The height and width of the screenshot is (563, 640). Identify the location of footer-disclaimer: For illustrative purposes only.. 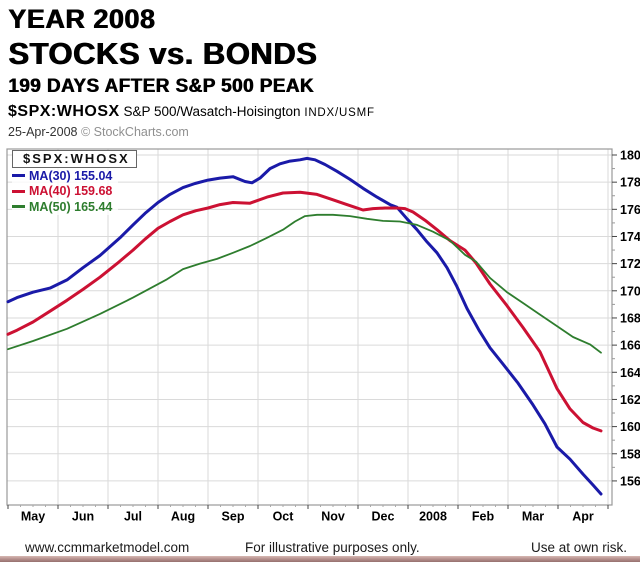
(332, 547).